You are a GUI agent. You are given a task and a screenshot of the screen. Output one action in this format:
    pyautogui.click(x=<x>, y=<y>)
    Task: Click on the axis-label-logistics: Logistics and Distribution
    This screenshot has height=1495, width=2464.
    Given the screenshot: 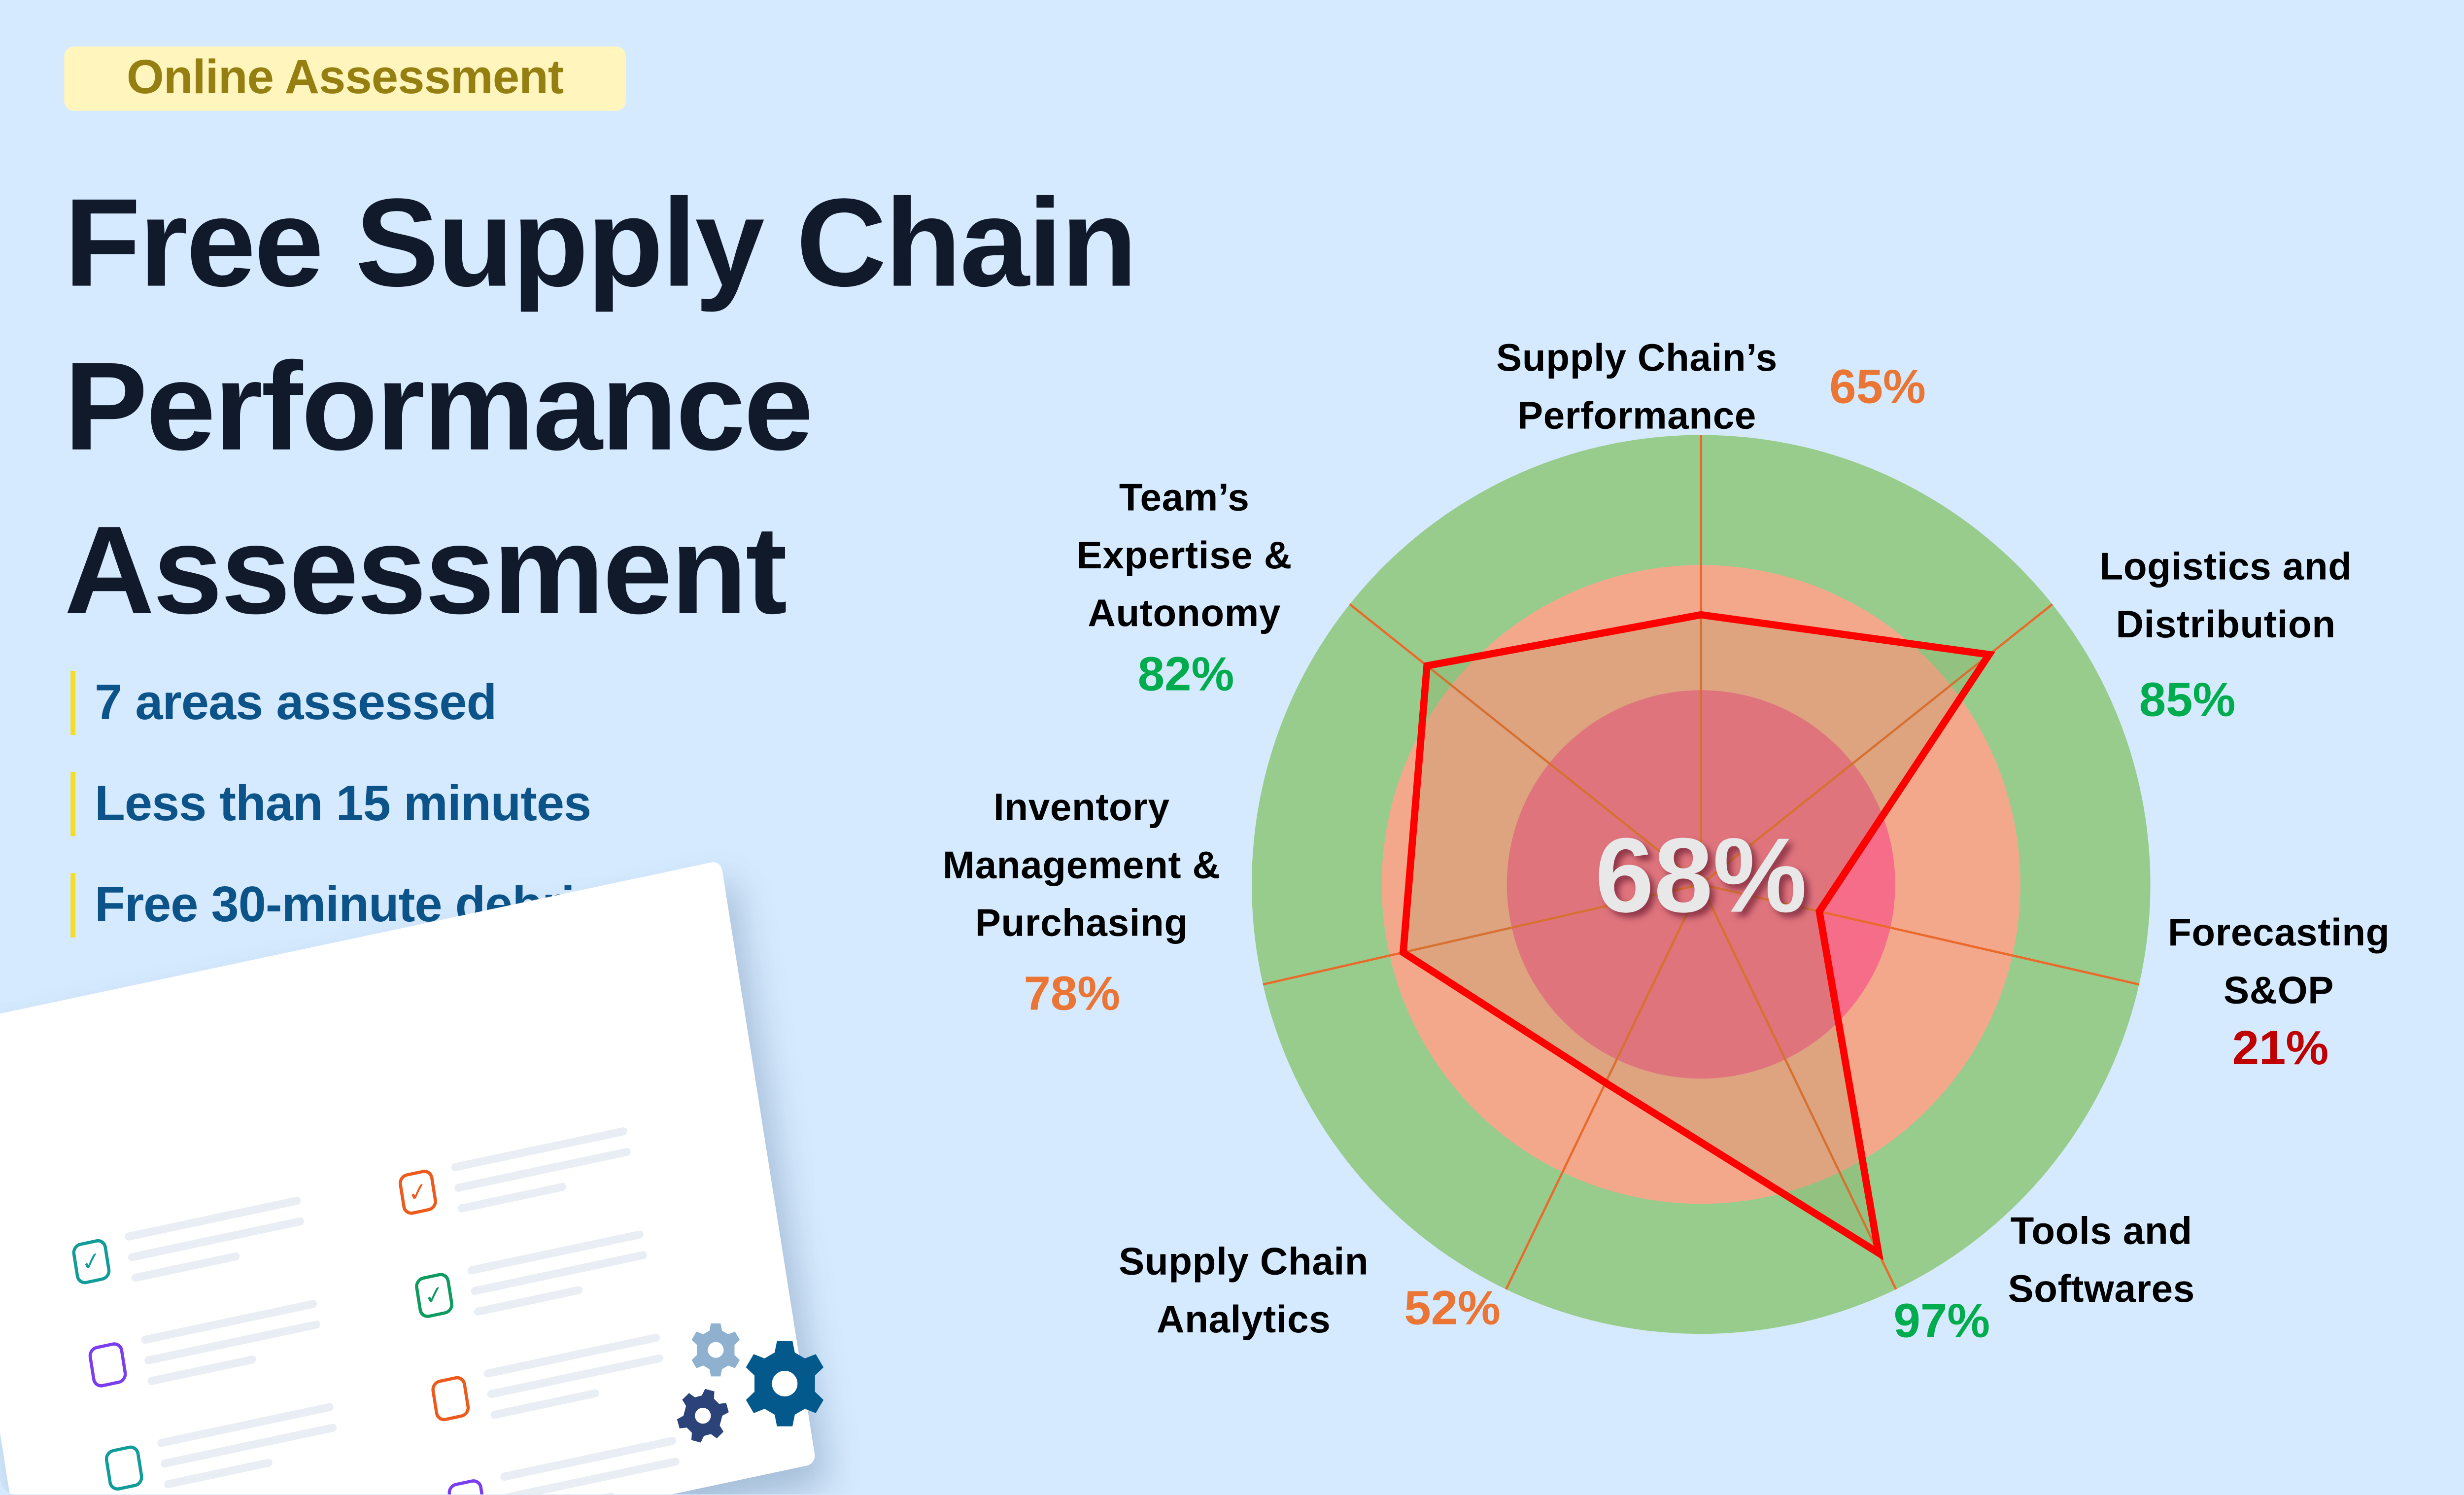 What is the action you would take?
    pyautogui.click(x=2225, y=596)
    